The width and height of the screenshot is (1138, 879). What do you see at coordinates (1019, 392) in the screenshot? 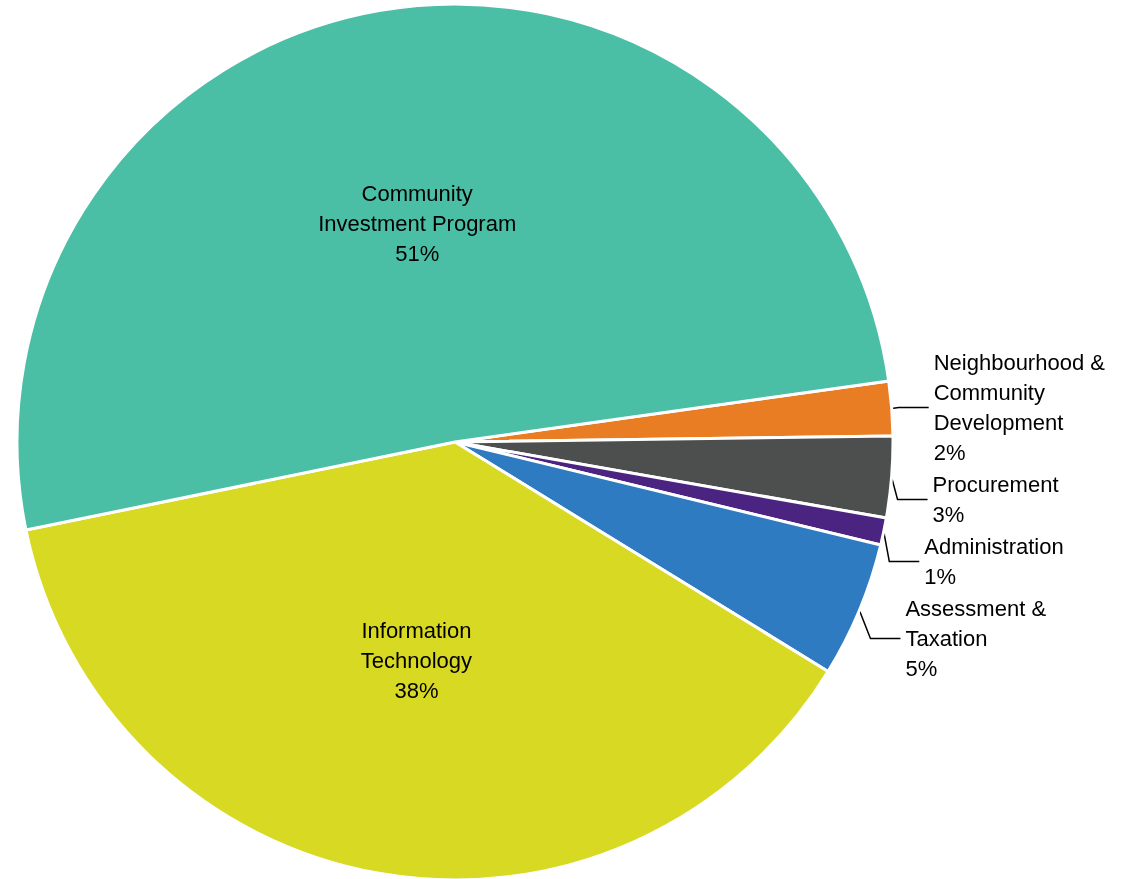
I see `slice-label: Neighbourhood & Community Development` at bounding box center [1019, 392].